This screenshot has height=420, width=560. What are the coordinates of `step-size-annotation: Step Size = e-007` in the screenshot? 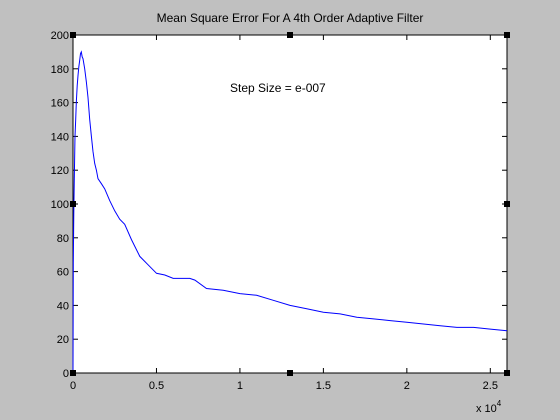 It's located at (278, 88).